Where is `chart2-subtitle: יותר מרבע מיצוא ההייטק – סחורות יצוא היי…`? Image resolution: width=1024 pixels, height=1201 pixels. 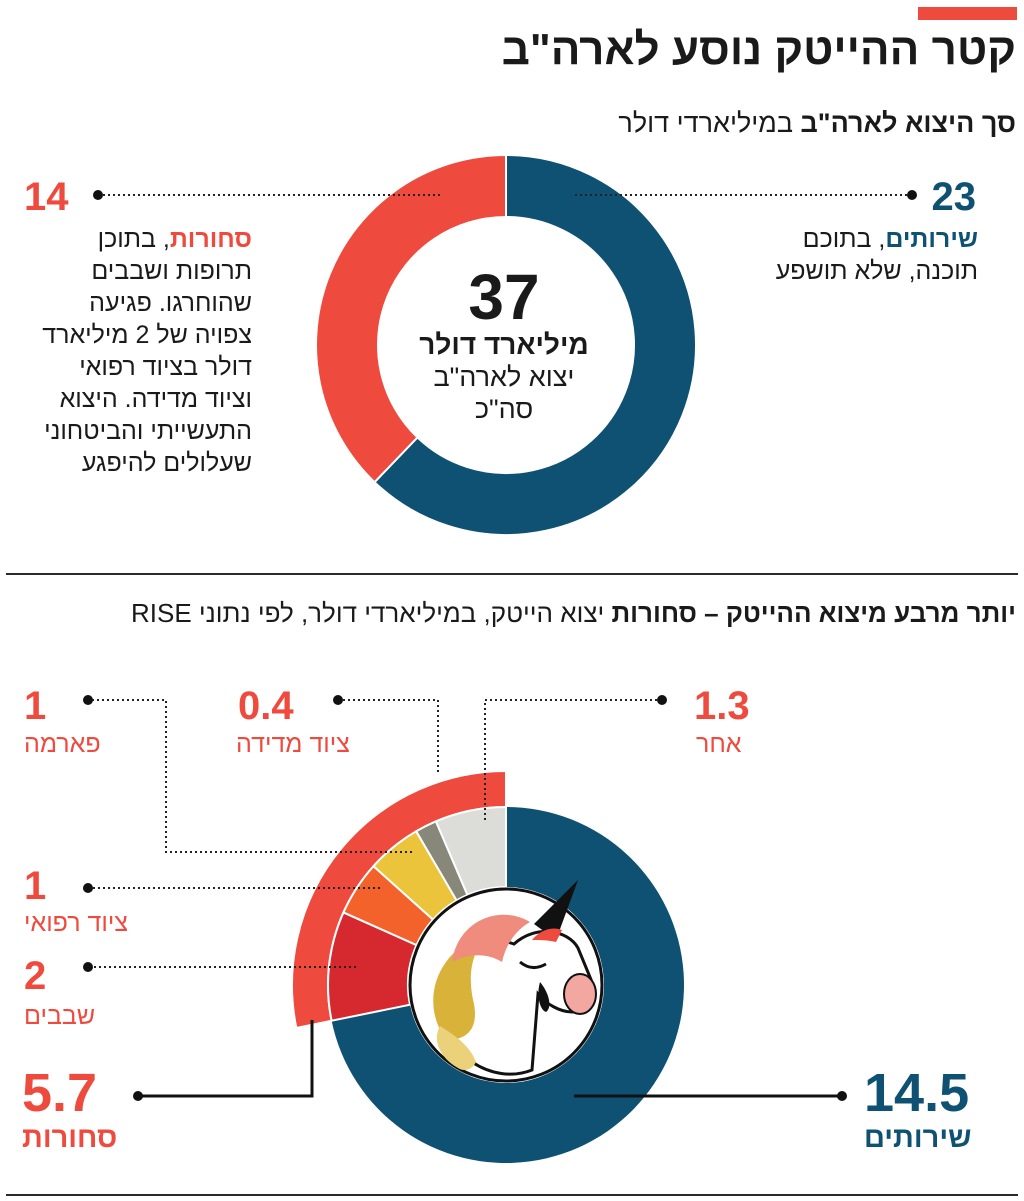
chart2-subtitle: יותר מרבע מיצוא ההייטק – סחורות יצוא היי… is located at coordinates (573, 613).